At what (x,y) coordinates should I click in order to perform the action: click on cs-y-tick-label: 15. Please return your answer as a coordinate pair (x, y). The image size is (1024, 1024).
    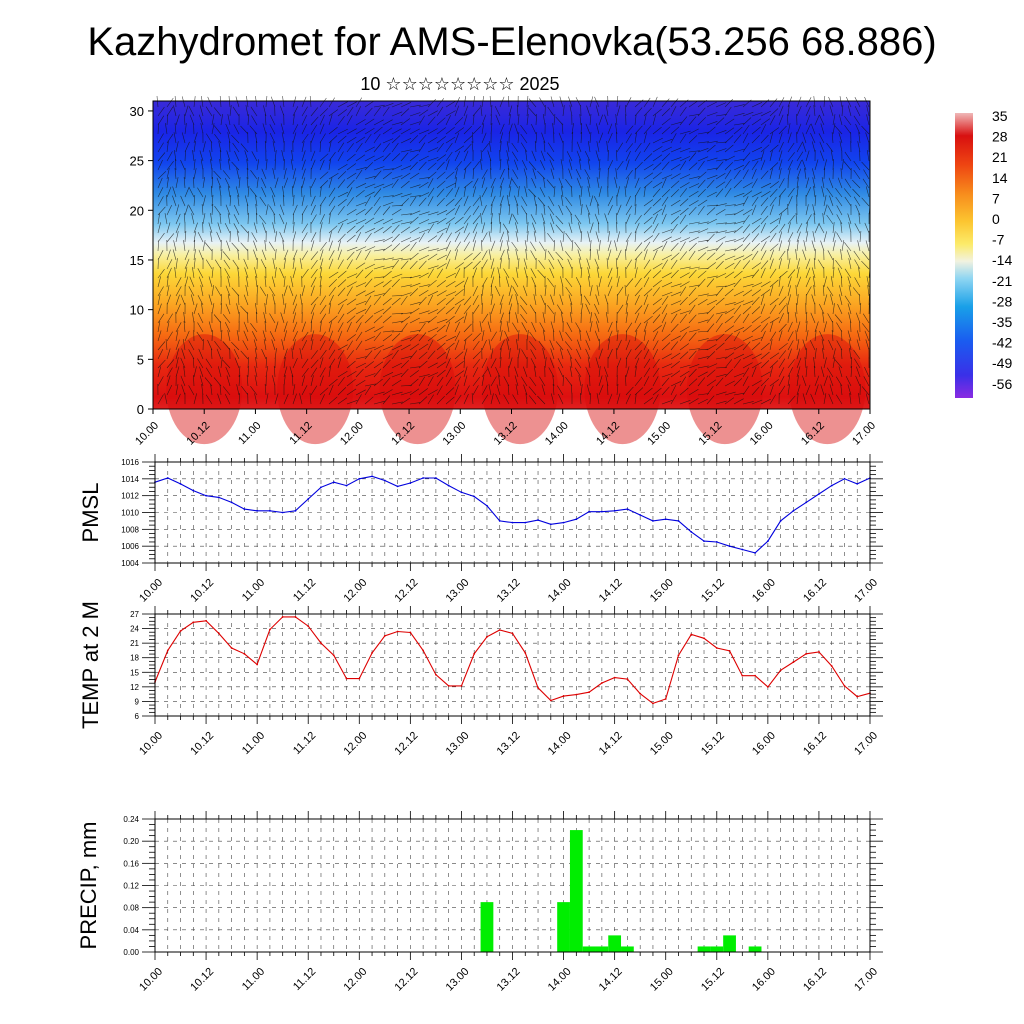
    Looking at the image, I should click on (137, 260).